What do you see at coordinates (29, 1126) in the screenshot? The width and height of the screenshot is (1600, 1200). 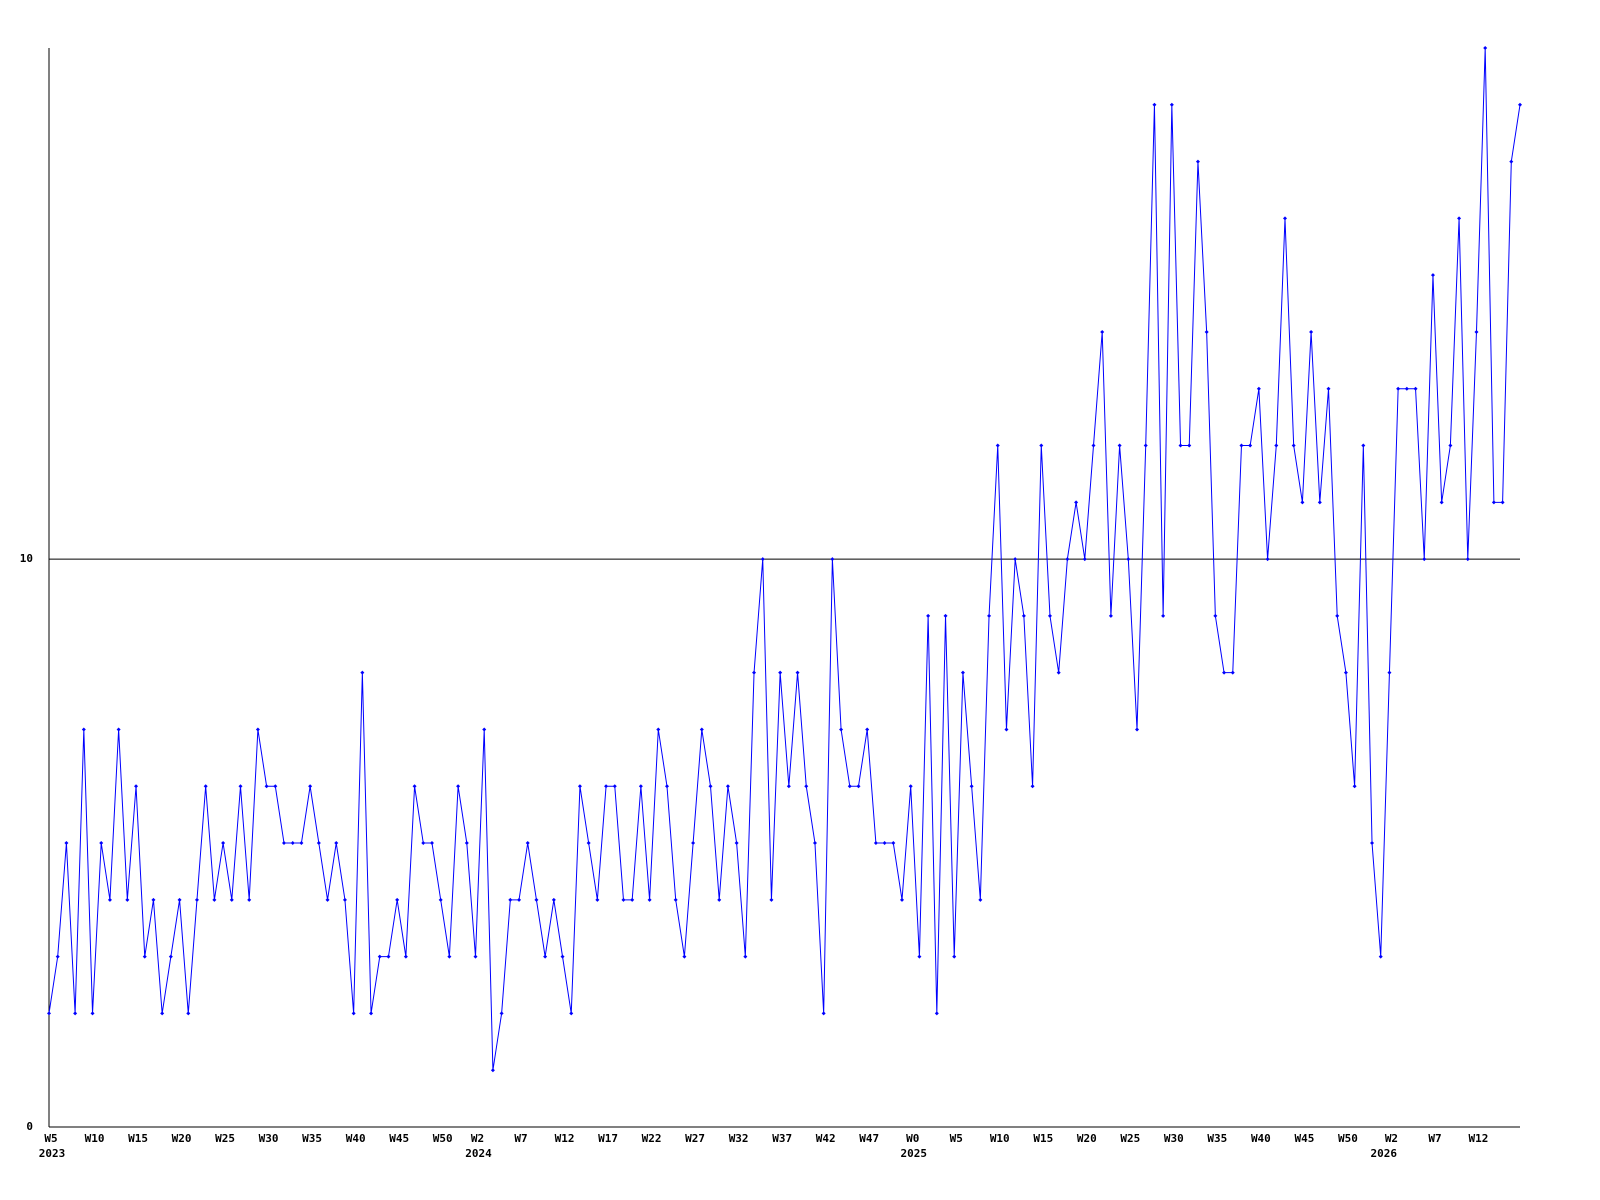 I see `y-tick-label: 0` at bounding box center [29, 1126].